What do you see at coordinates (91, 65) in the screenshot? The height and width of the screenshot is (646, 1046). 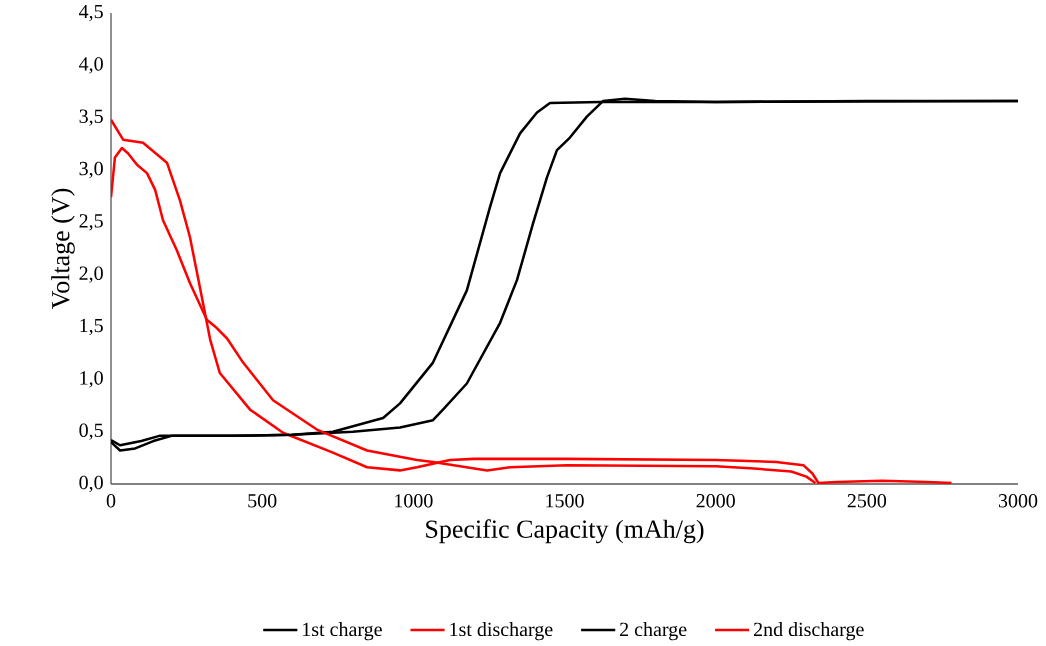 I see `y-tick-label: 4,0` at bounding box center [91, 65].